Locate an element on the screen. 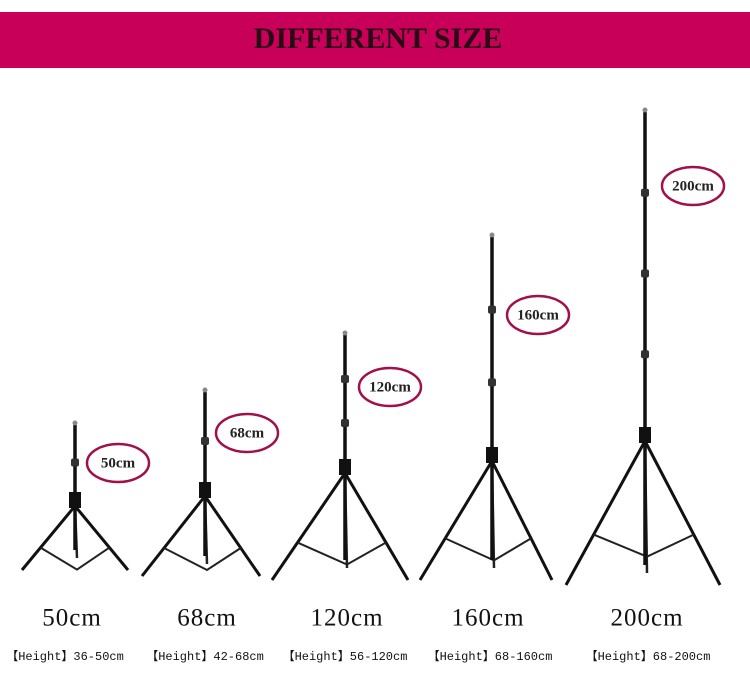 This screenshot has width=750, height=698. badge-label: 68cm is located at coordinates (247, 433).